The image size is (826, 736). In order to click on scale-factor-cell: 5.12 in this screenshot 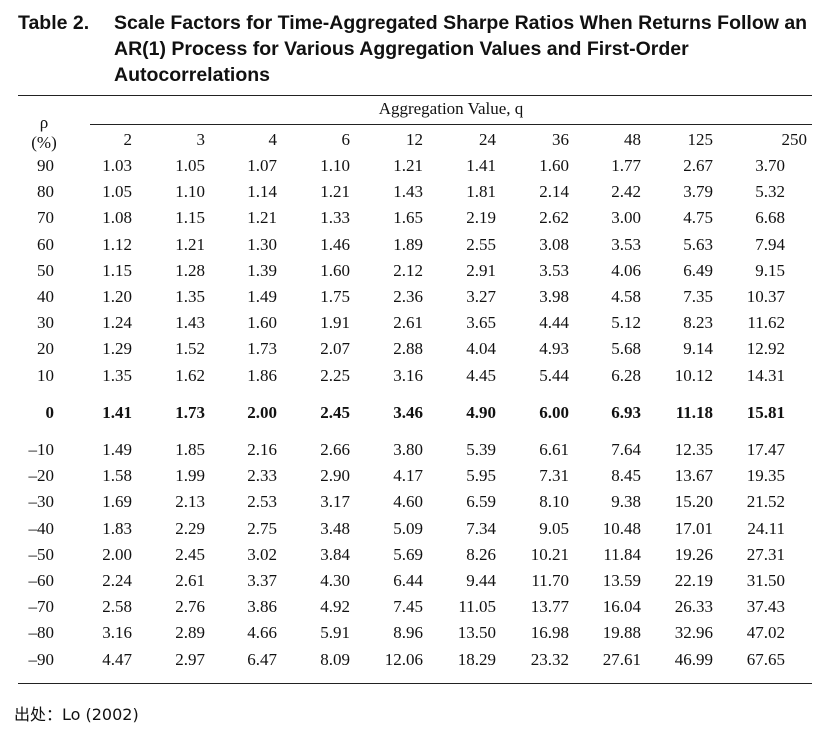, I will do `click(626, 323)`.